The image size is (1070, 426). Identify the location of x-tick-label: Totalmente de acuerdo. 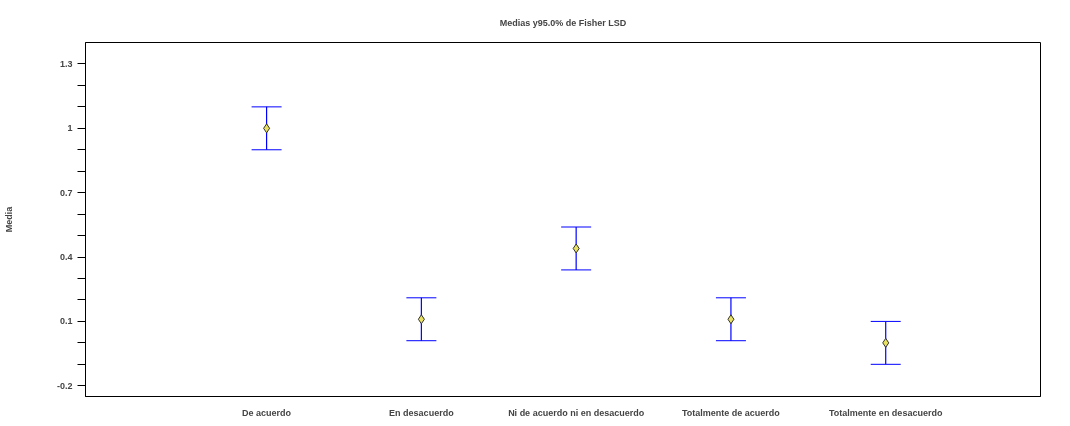
(731, 412).